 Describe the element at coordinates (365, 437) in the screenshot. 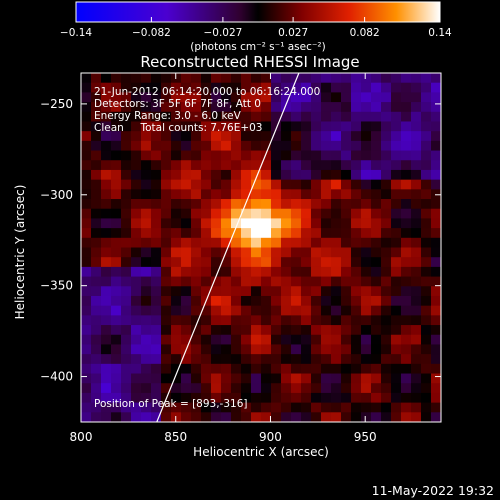

I see `x-tick-label: 950` at that location.